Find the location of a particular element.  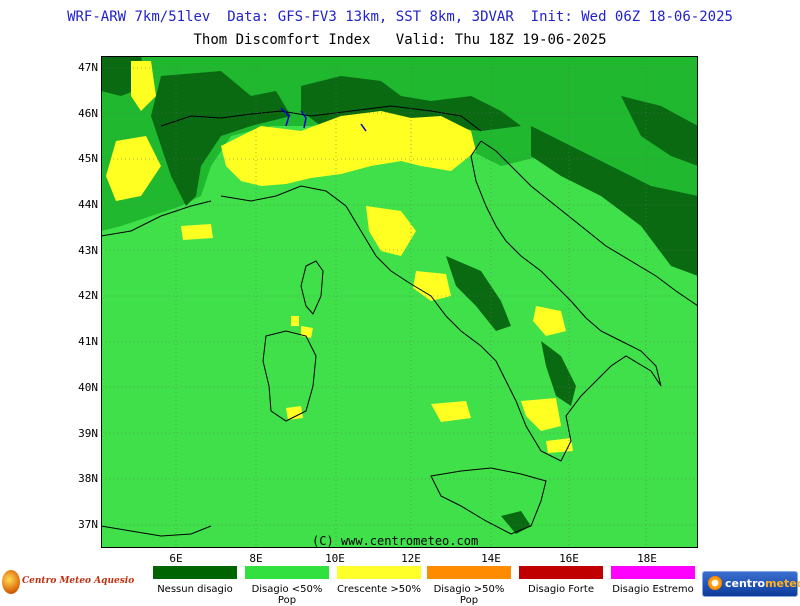

lat-label: 43N is located at coordinates (88, 250).